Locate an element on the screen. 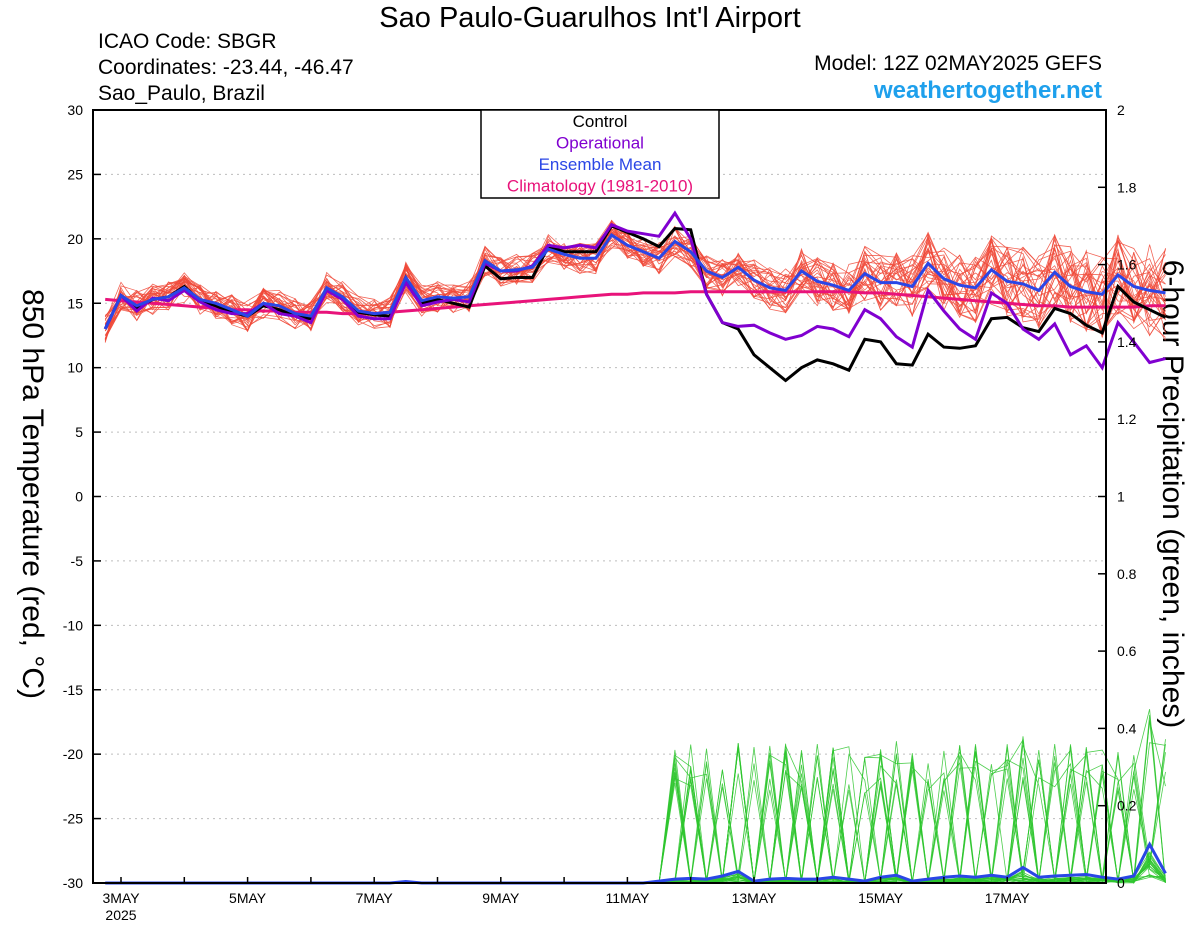 This screenshot has width=1200, height=927. y-right-tick-label: 1.4 is located at coordinates (1127, 342).